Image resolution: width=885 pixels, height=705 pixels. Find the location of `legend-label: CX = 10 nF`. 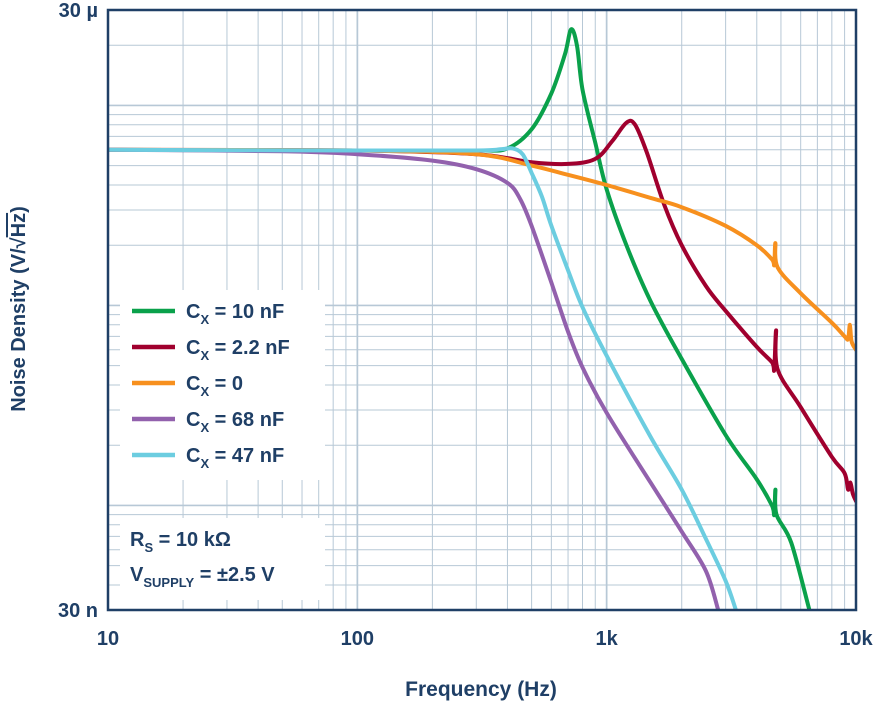

legend-label: CX = 10 nF is located at coordinates (235, 314).